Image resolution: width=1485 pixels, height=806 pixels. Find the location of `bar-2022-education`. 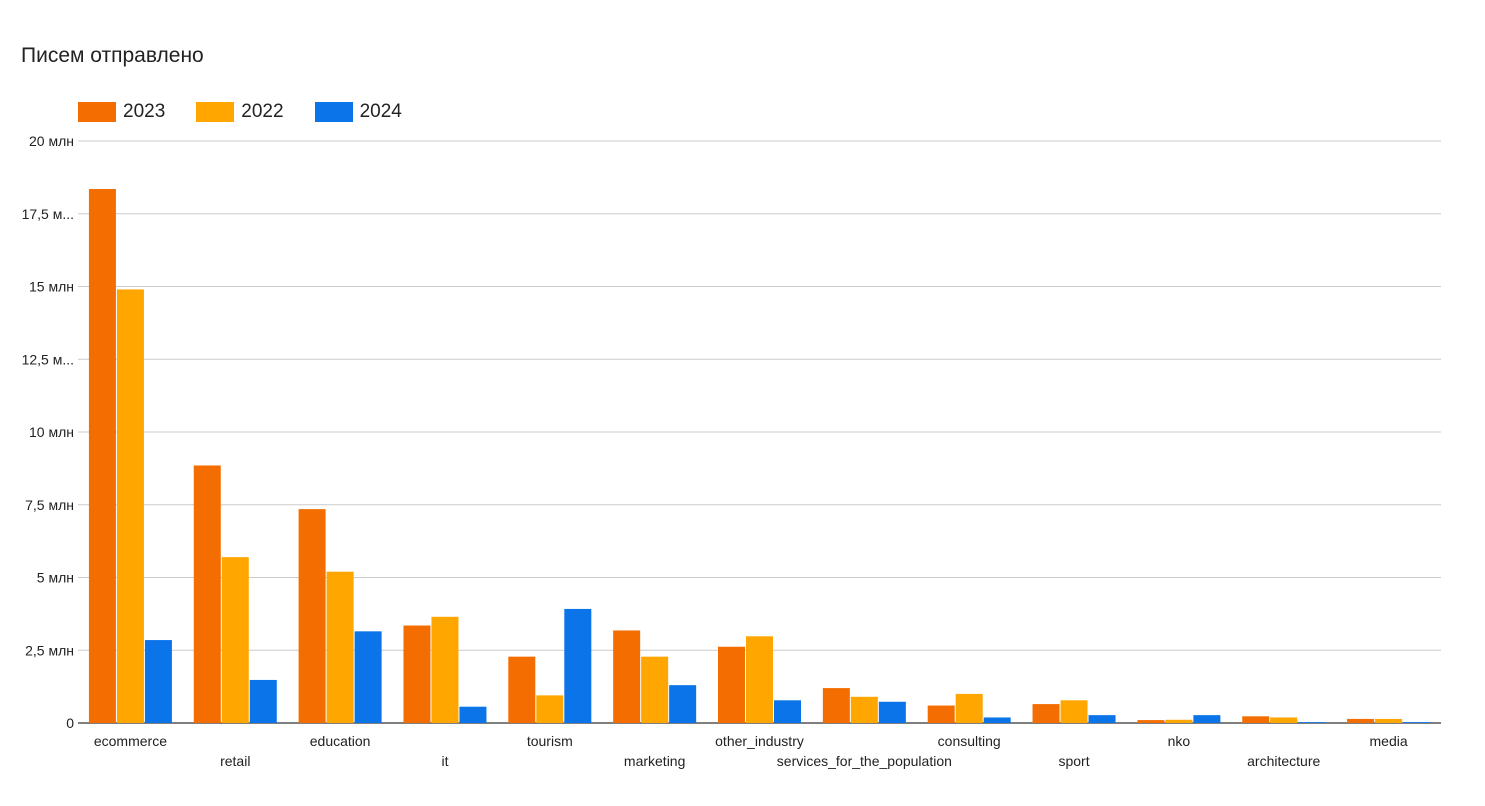

bar-2022-education is located at coordinates (340, 647).